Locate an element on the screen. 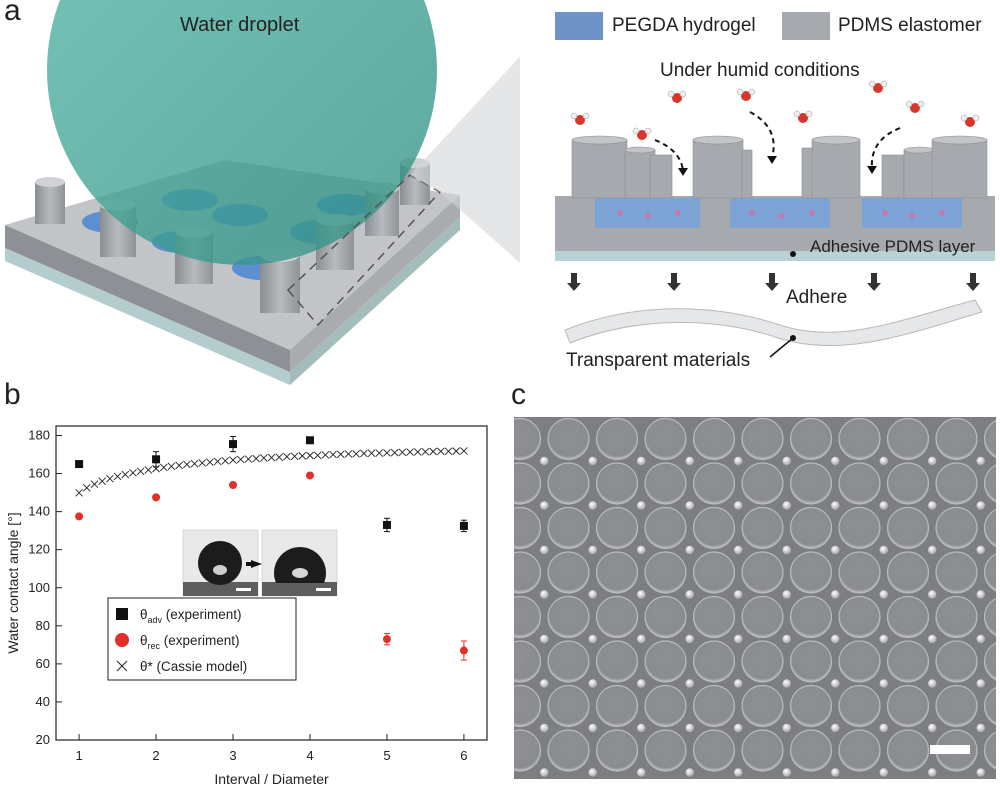 The width and height of the screenshot is (1000, 788). x-tick-label: 6 is located at coordinates (463, 755).